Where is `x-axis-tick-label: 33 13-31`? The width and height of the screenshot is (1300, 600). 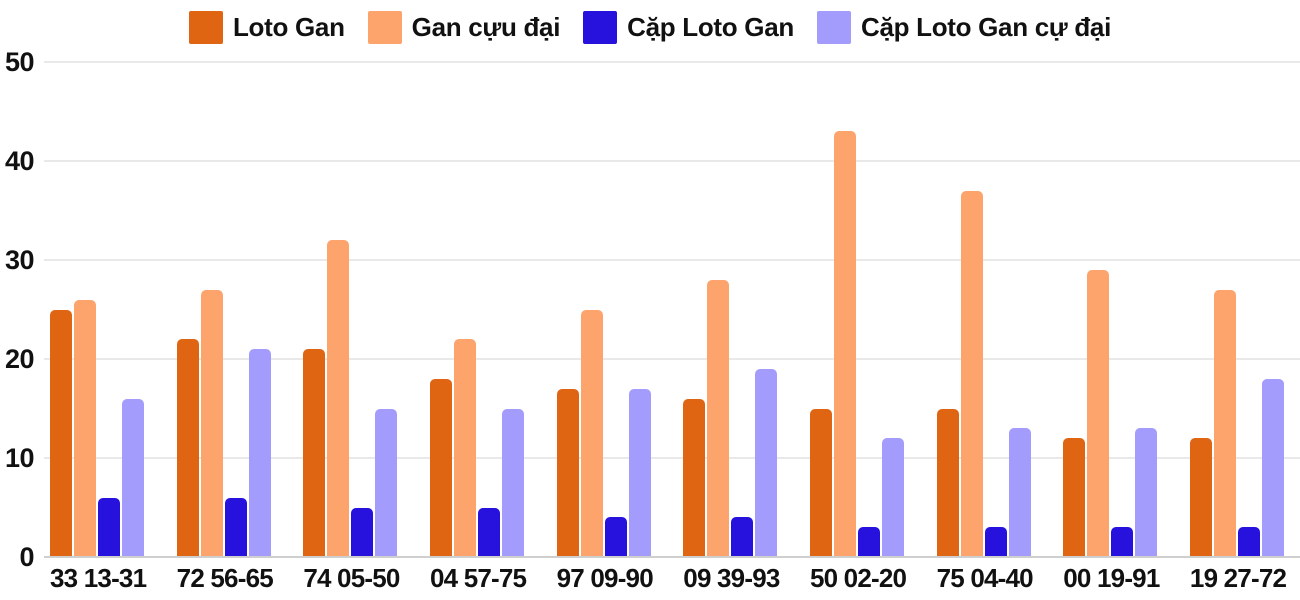
x-axis-tick-label: 33 13-31 is located at coordinates (98, 578).